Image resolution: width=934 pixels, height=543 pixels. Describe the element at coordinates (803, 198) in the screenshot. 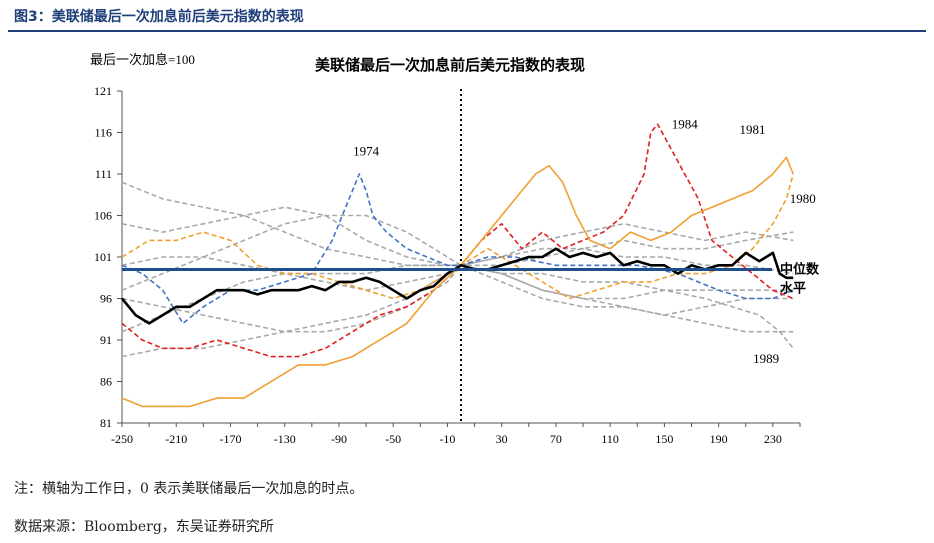

I see `series-annotation: 1980` at that location.